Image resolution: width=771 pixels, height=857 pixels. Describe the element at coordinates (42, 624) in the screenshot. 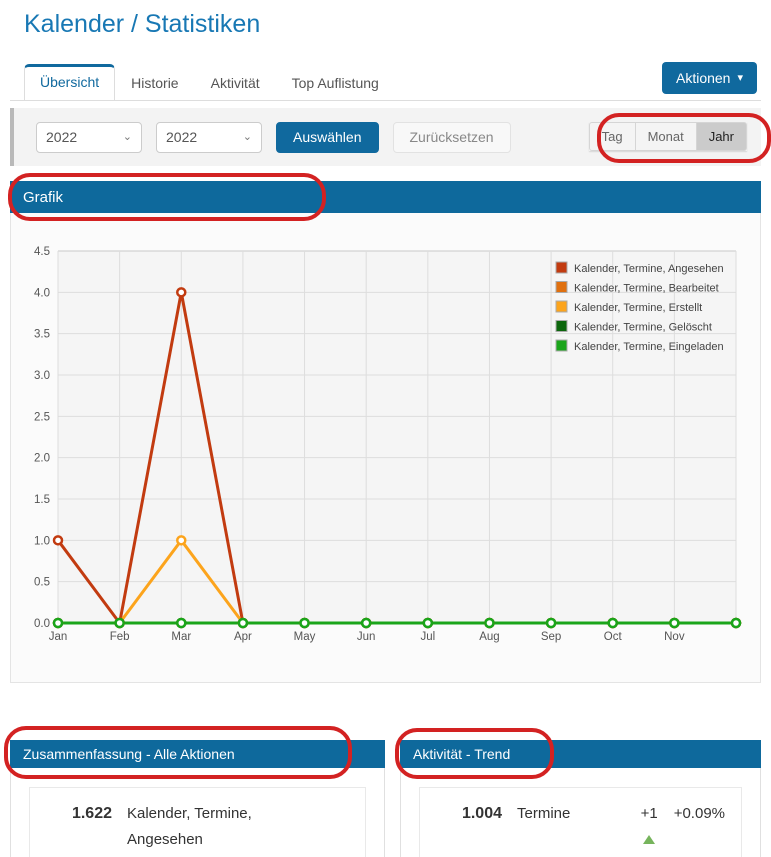

I see `svg-text: 0.0` at that location.